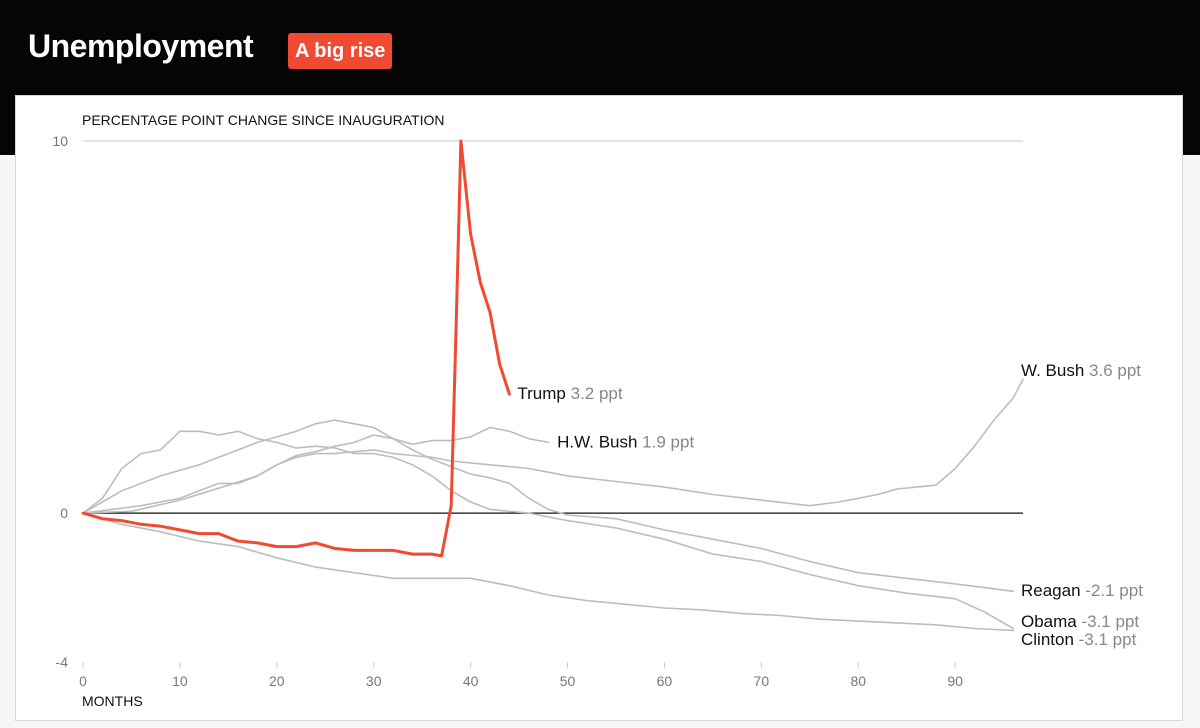 Image resolution: width=1200 pixels, height=728 pixels. What do you see at coordinates (60, 141) in the screenshot?
I see `y-tick-label: 10` at bounding box center [60, 141].